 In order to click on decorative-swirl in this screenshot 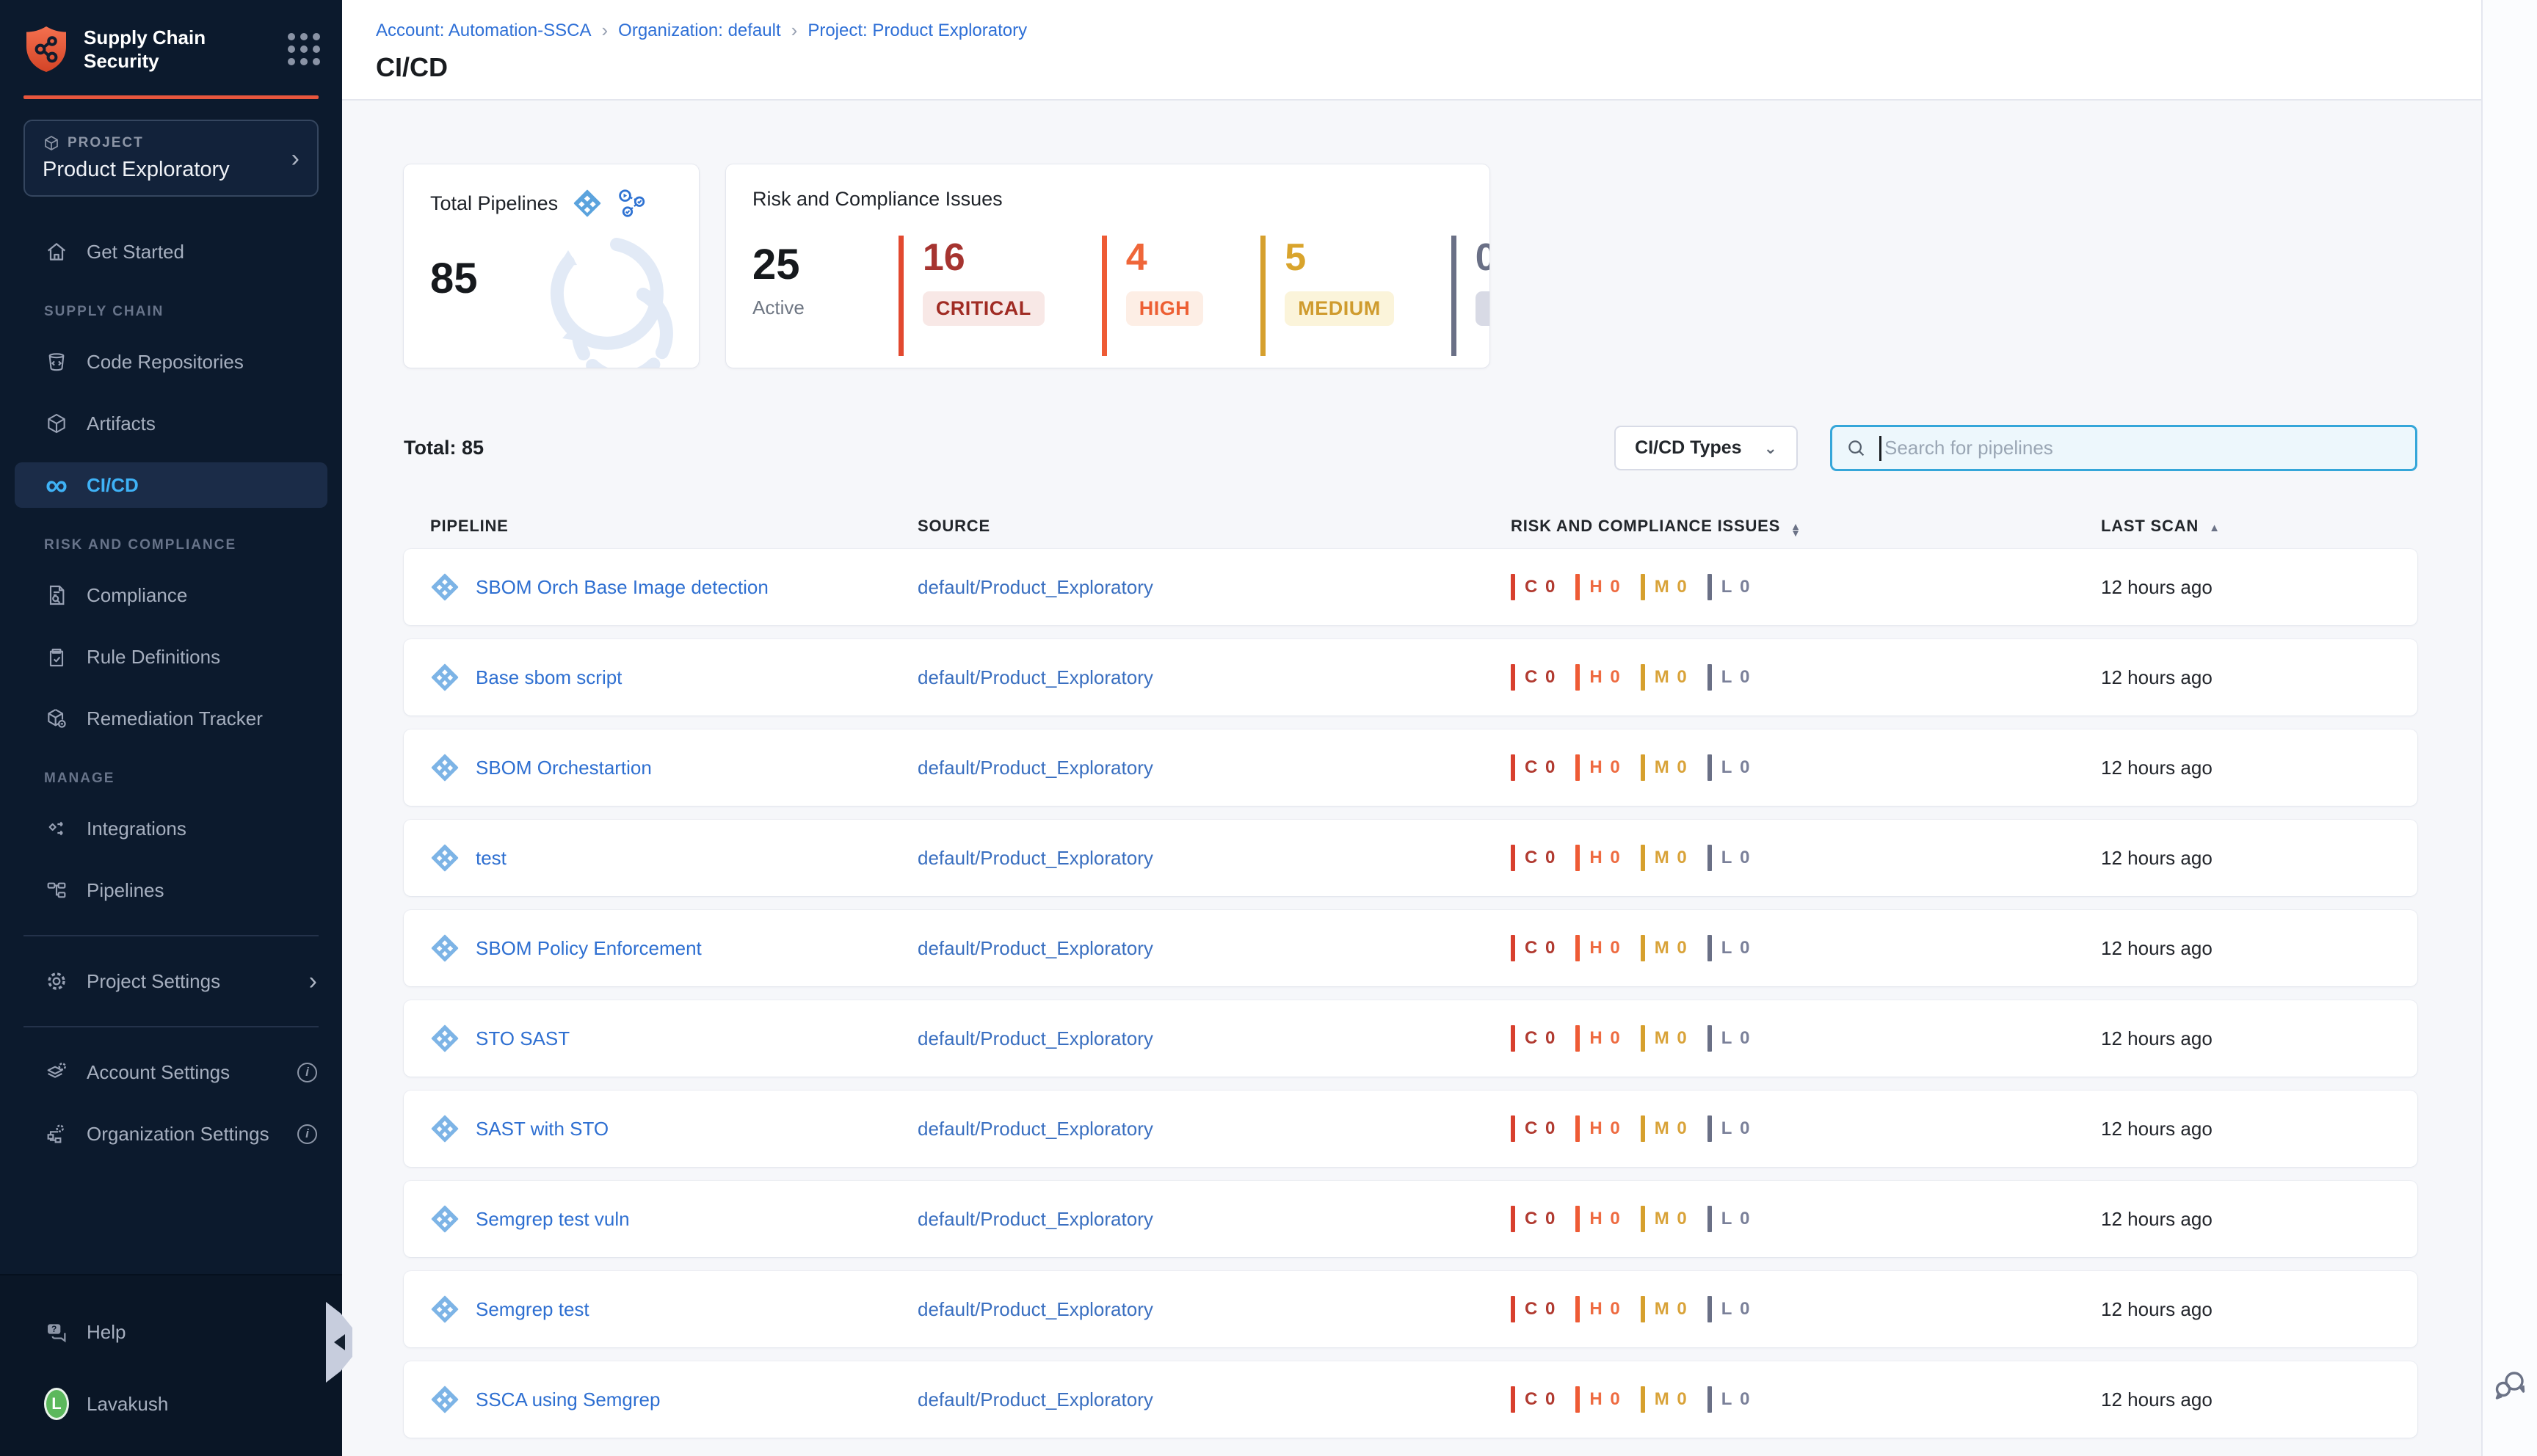, I will do `click(611, 303)`.